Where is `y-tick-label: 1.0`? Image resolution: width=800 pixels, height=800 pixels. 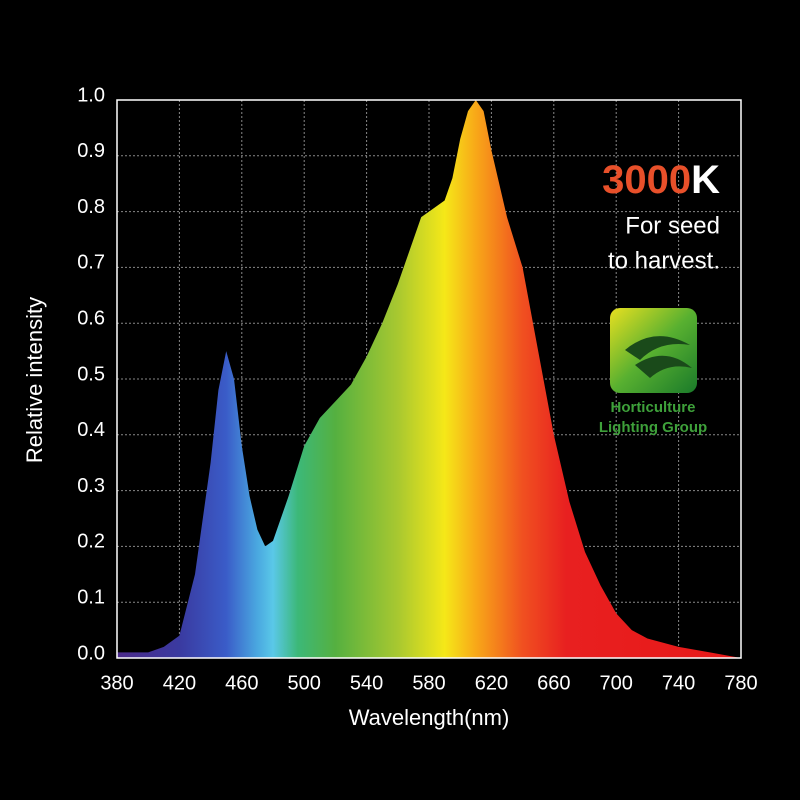 y-tick-label: 1.0 is located at coordinates (91, 95).